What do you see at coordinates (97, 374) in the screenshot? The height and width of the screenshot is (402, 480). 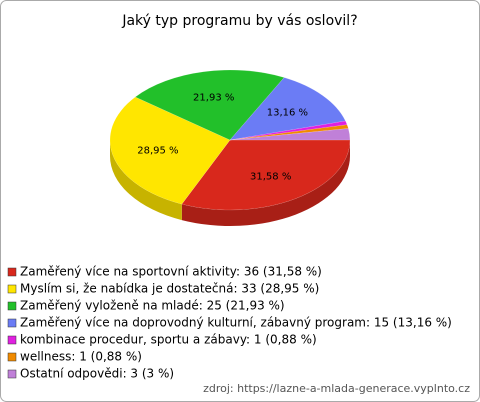 I see `legend-label: Ostatní odpovědi: 3 (3 %)` at bounding box center [97, 374].